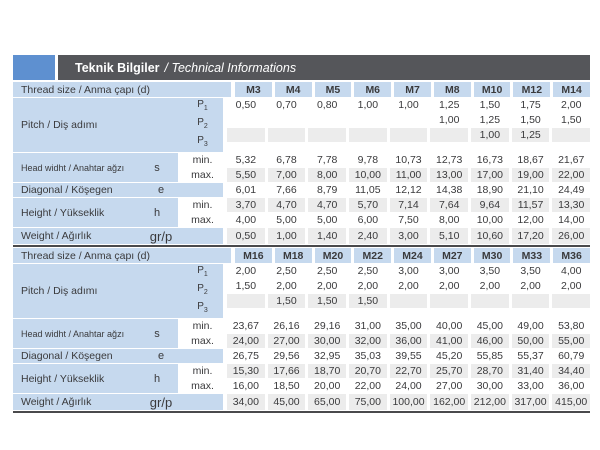 The height and width of the screenshot is (450, 600). Describe the element at coordinates (530, 402) in the screenshot. I see `data-cell: 317,00` at that location.